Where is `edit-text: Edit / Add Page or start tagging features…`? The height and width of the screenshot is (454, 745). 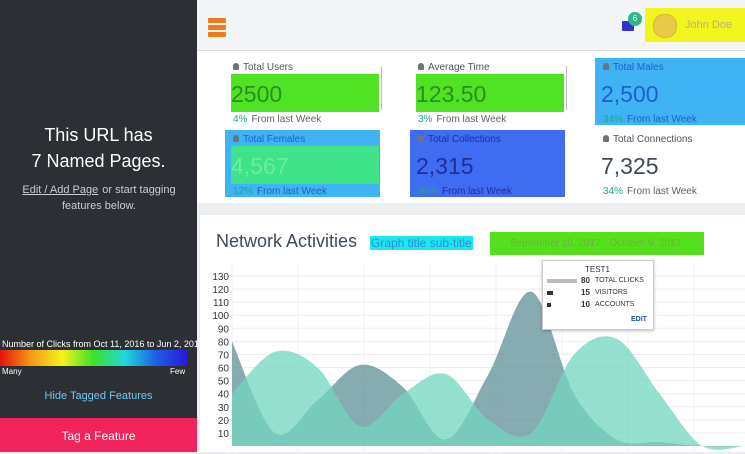
edit-text: Edit / Add Page or start tagging features… is located at coordinates (99, 198).